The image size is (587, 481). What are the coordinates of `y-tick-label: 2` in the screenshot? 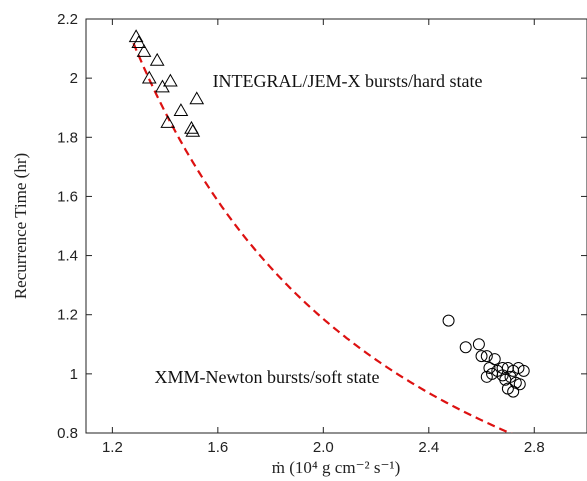 It's located at (74, 78).